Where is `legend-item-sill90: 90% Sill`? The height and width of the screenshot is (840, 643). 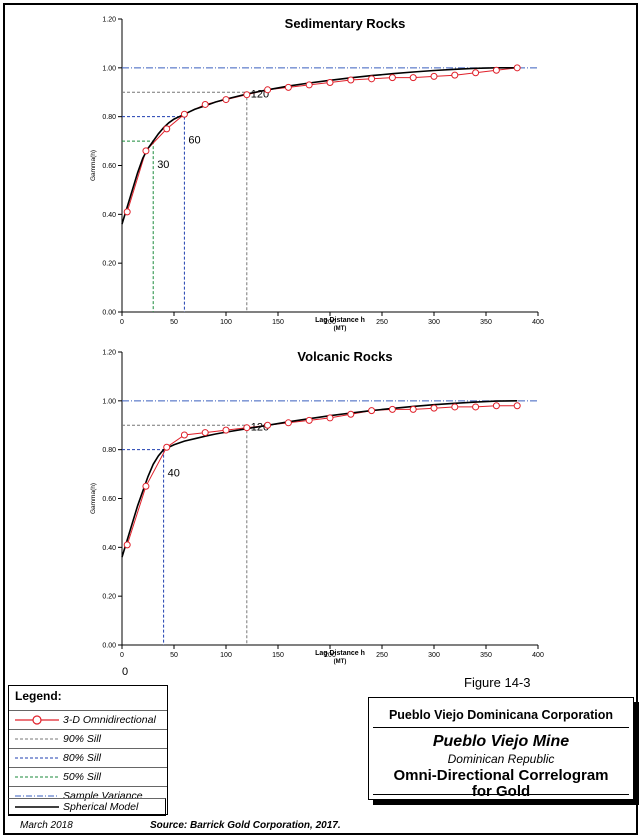 legend-item-sill90: 90% Sill is located at coordinates (88, 739).